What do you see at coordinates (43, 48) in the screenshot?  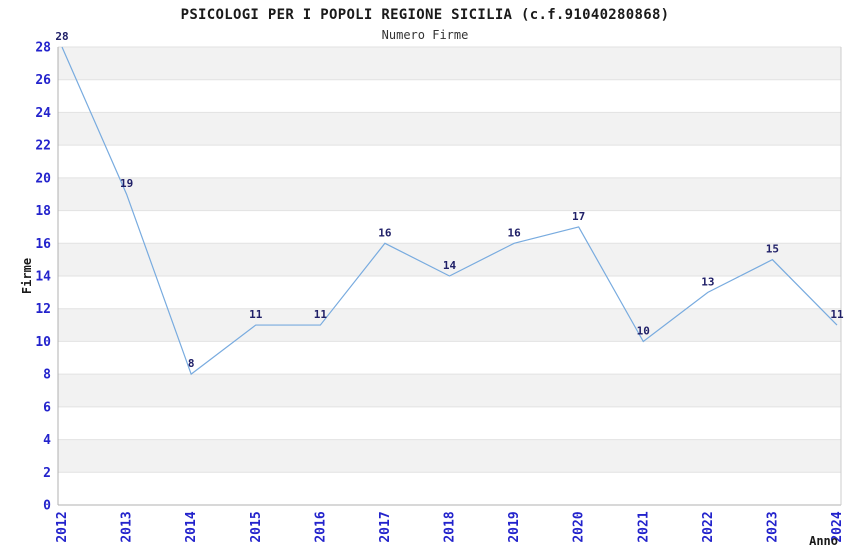 I see `y-tick-label: 28` at bounding box center [43, 48].